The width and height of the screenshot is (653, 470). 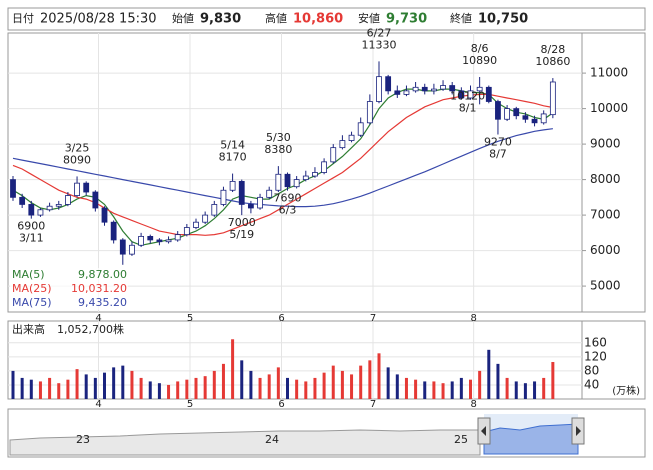 What do you see at coordinates (595, 356) in the screenshot?
I see `volume-tick-label: 120` at bounding box center [595, 356].